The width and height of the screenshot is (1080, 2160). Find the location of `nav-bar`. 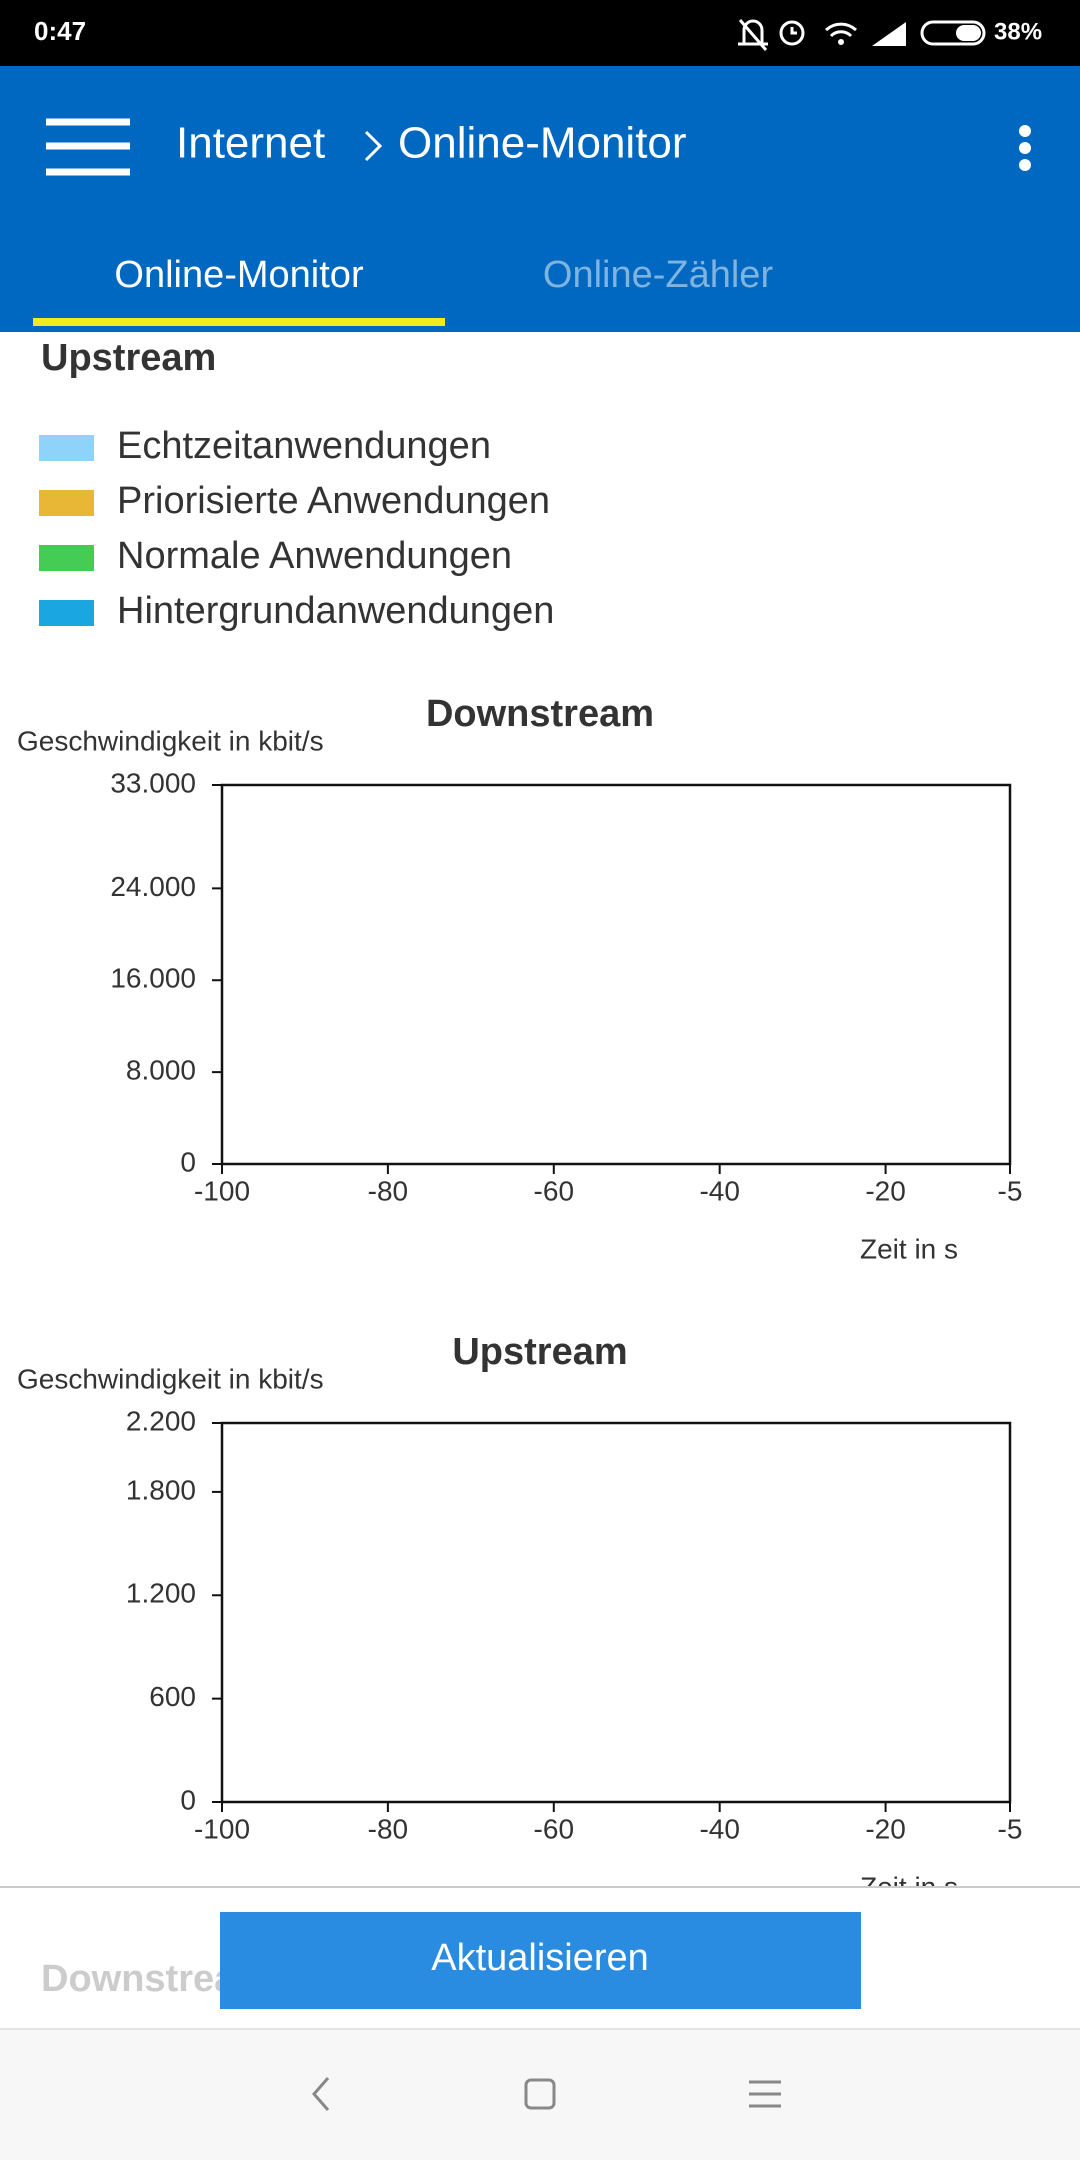

nav-bar is located at coordinates (540, 2094).